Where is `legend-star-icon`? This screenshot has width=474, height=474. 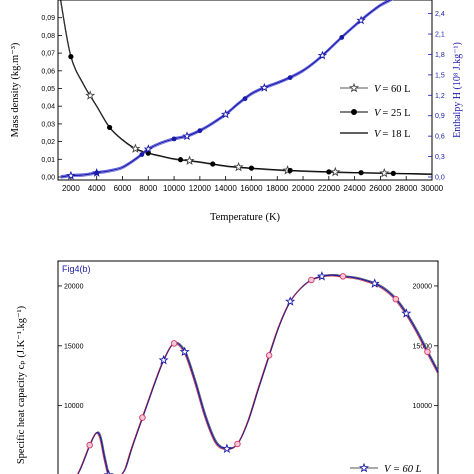
legend-star-icon is located at coordinates (354, 87).